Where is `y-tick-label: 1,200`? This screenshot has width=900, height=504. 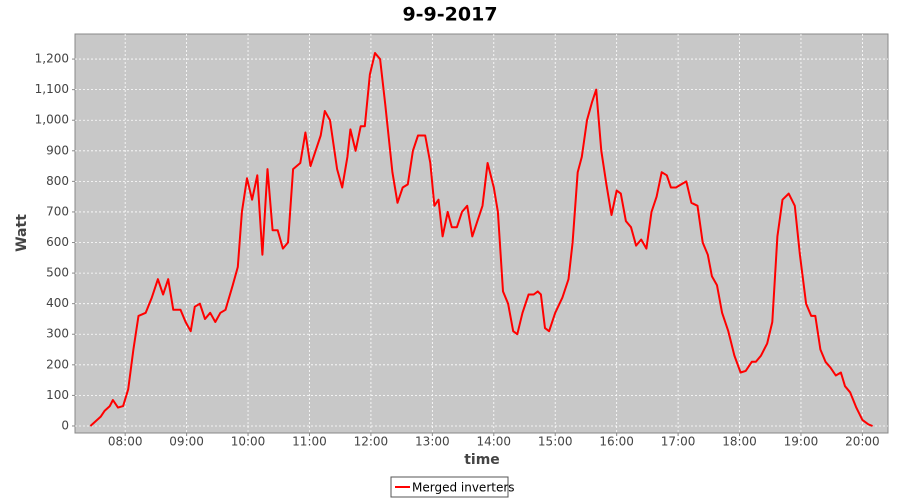 y-tick-label: 1,200 is located at coordinates (52, 59).